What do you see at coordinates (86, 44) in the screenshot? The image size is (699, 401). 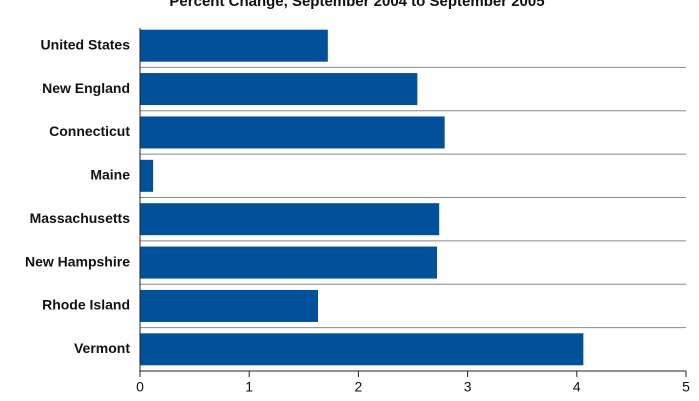 I see `y-tick-label: United States` at bounding box center [86, 44].